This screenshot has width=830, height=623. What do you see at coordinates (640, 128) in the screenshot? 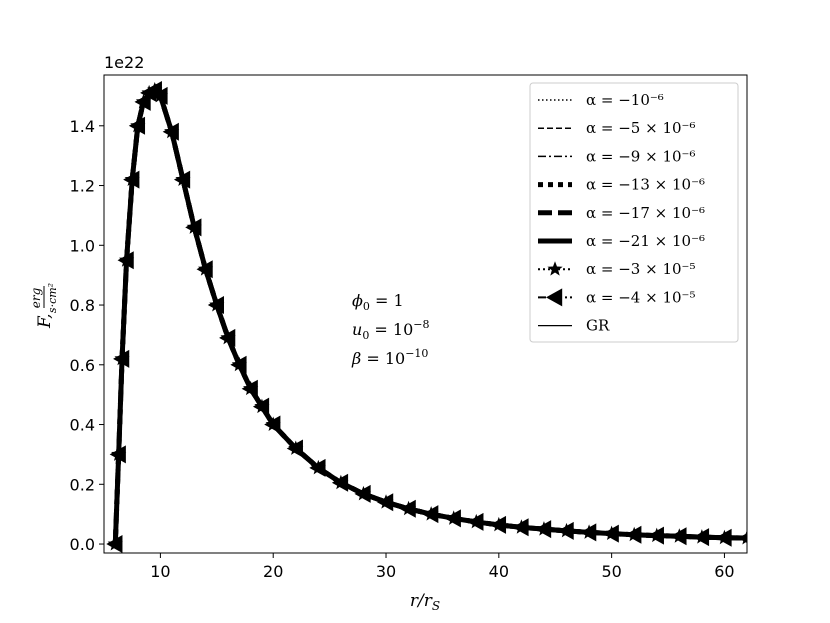
I see `legend-label: α = −5 × 10⁻⁶` at bounding box center [640, 128].